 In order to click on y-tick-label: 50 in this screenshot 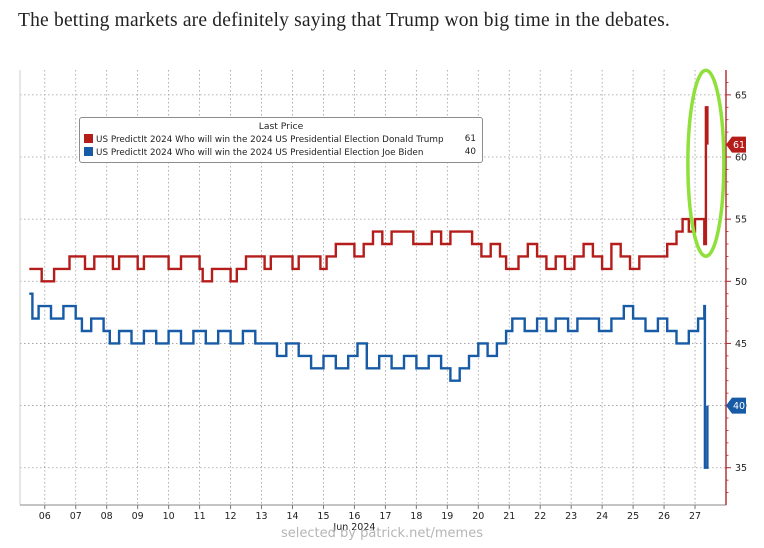, I will do `click(741, 282)`.